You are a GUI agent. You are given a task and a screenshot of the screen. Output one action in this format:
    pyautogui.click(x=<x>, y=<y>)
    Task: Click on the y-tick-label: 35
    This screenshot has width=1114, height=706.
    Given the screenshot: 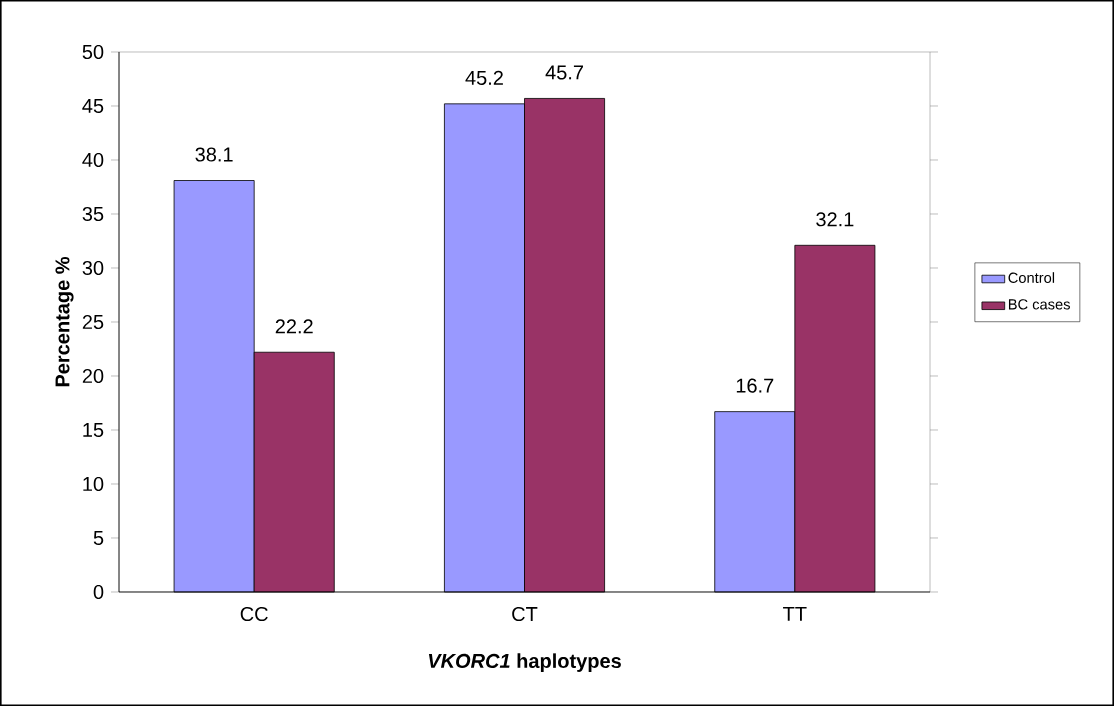 What is the action you would take?
    pyautogui.click(x=93, y=214)
    